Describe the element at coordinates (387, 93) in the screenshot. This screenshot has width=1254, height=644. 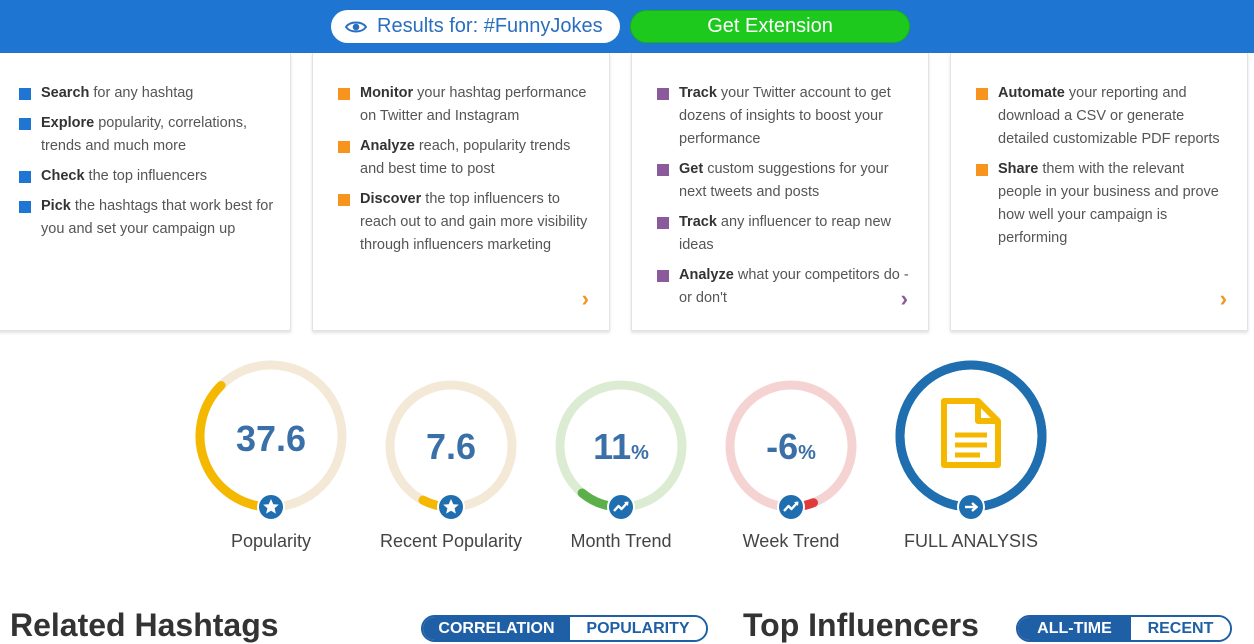
I see `feature-item-keyword: Monitor` at that location.